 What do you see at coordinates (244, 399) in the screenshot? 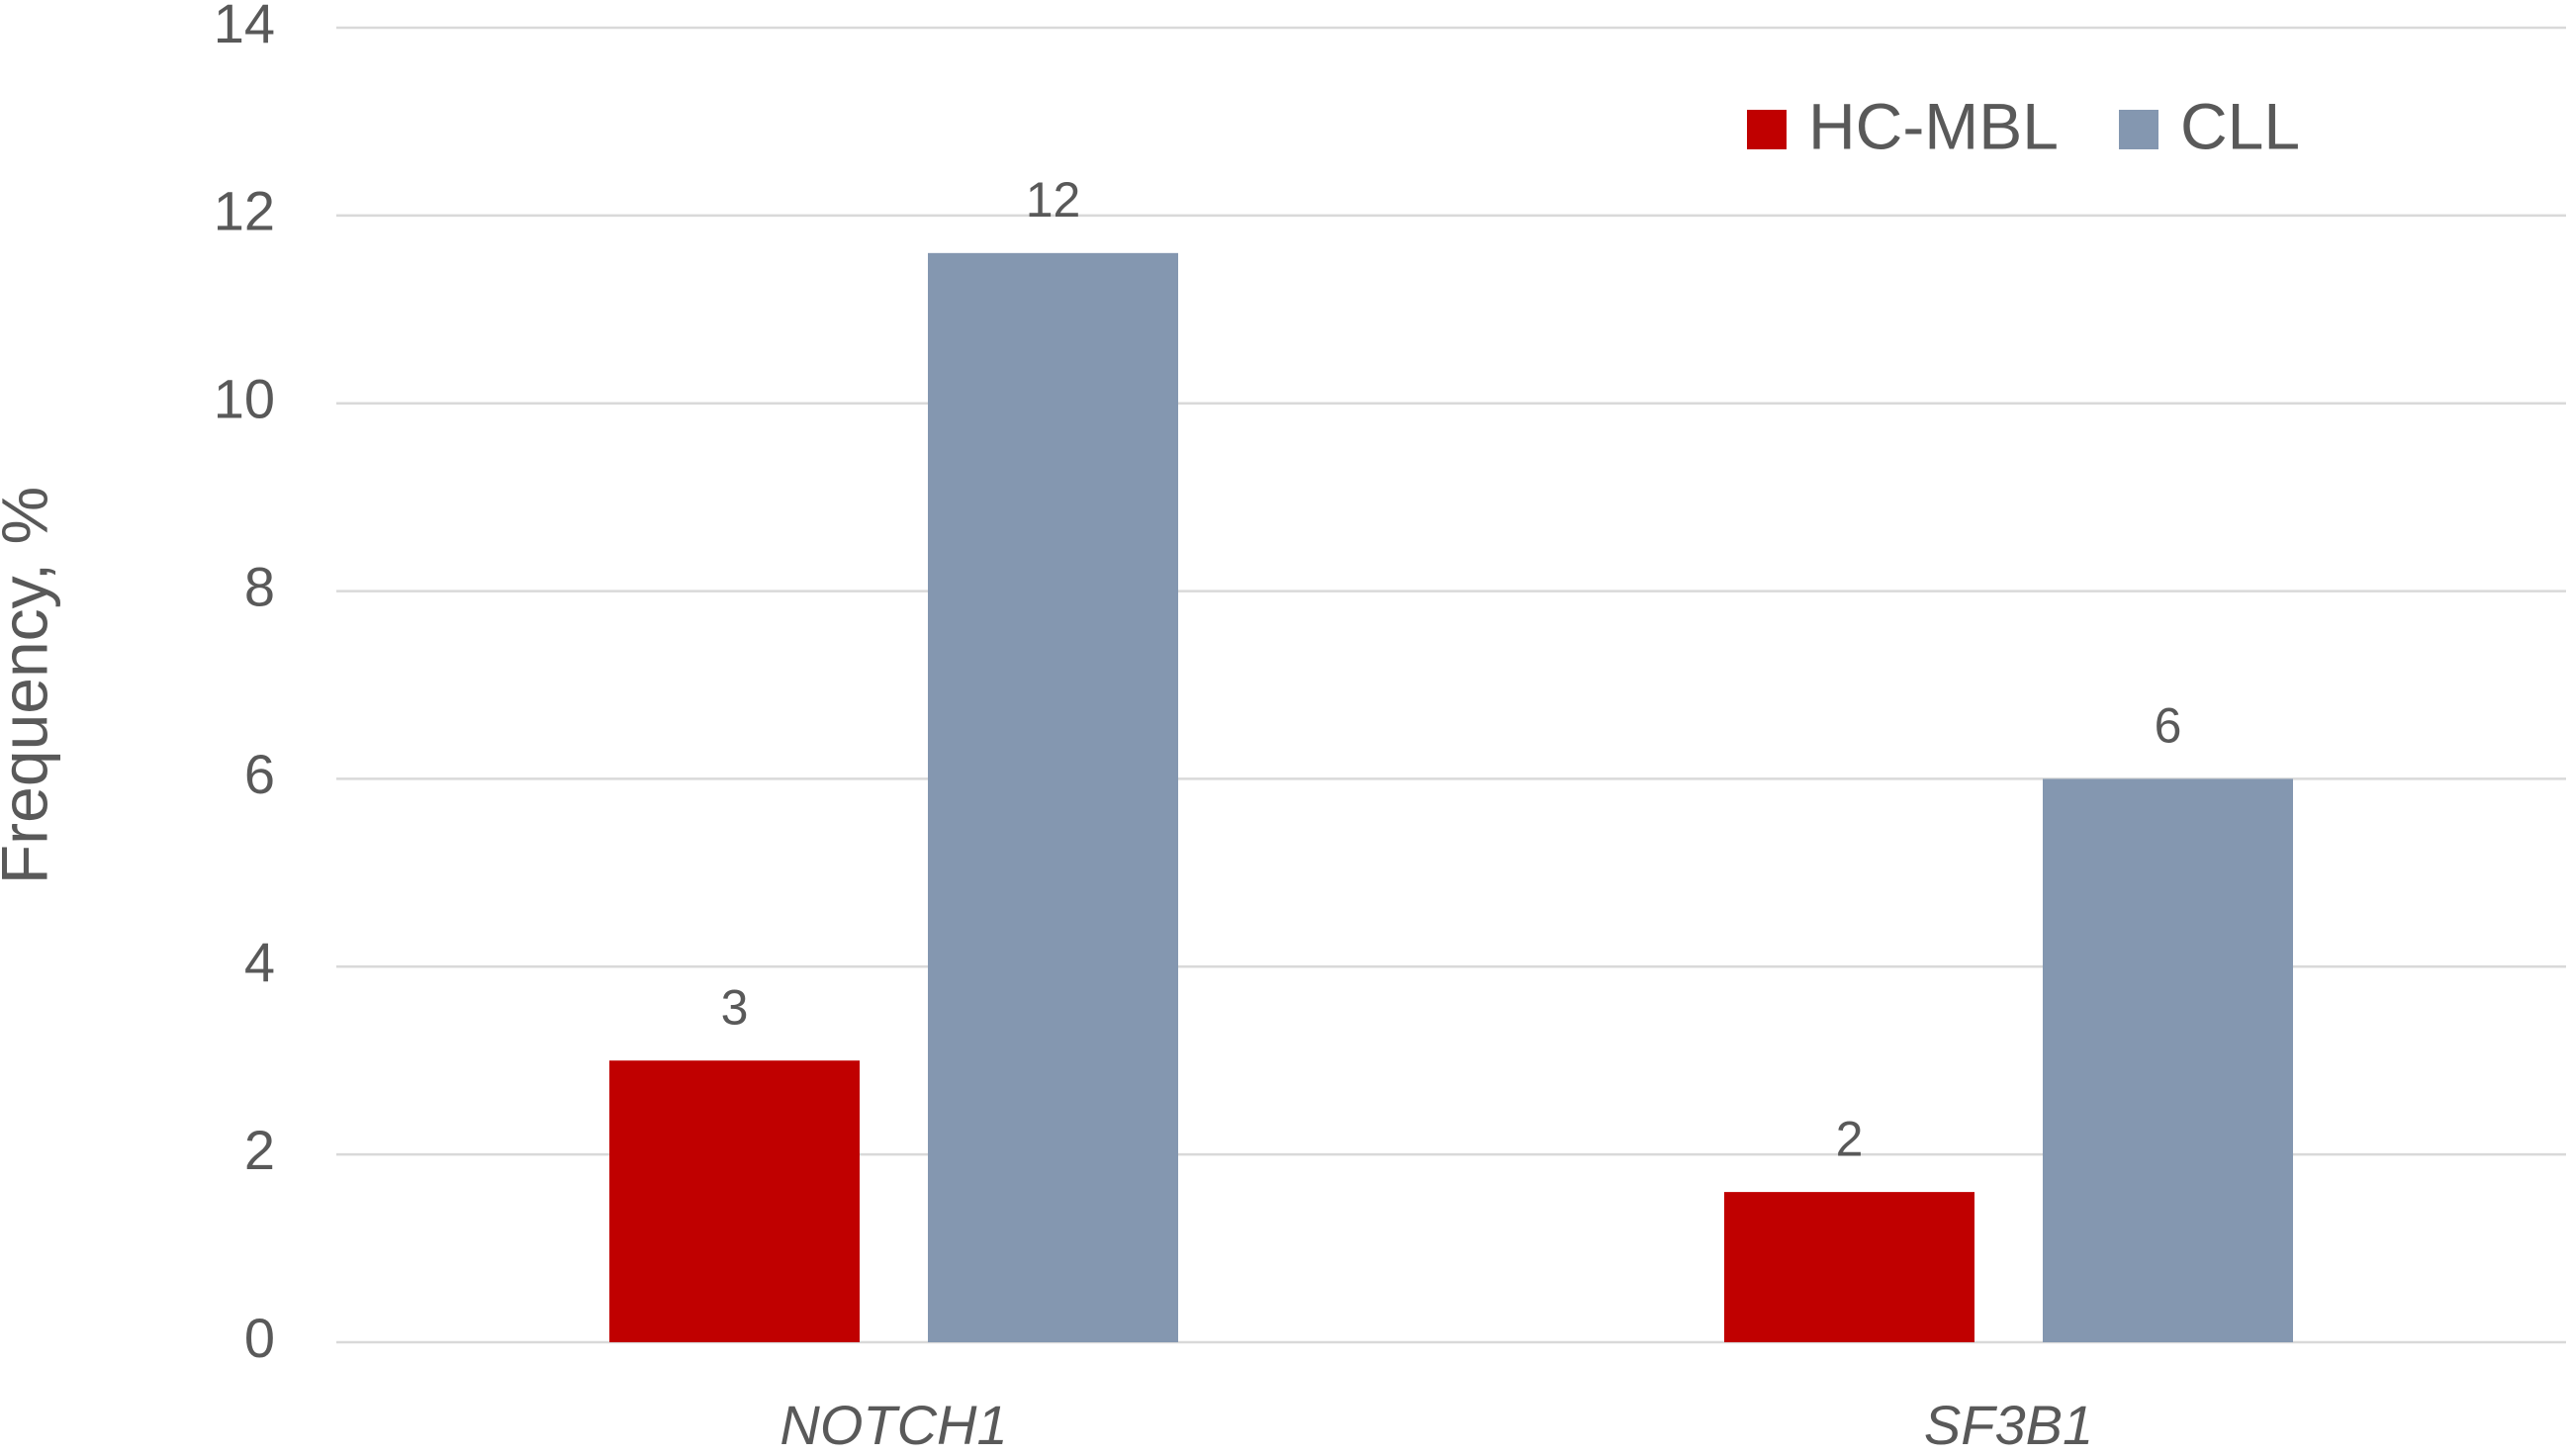
I see `y-tick-label: 10` at bounding box center [244, 399].